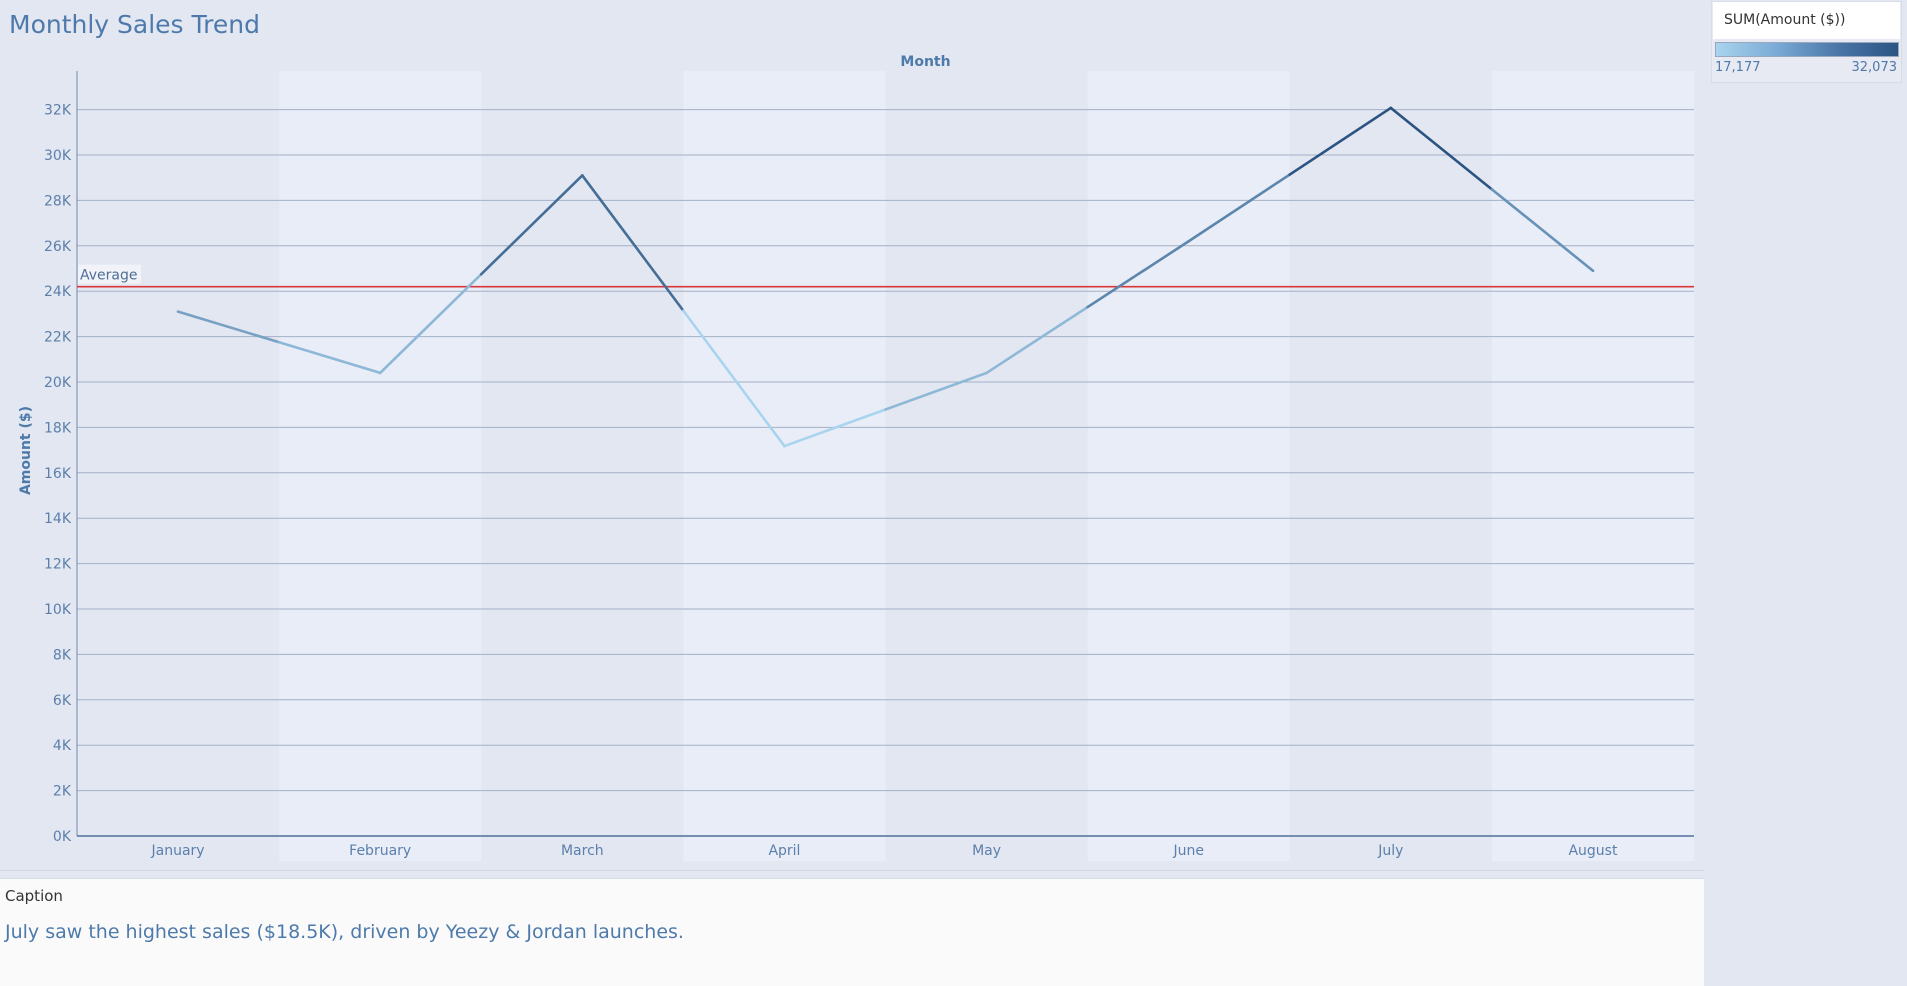 This screenshot has height=986, width=1907. What do you see at coordinates (134, 24) in the screenshot?
I see `chart-title: Monthly Sales Trend` at bounding box center [134, 24].